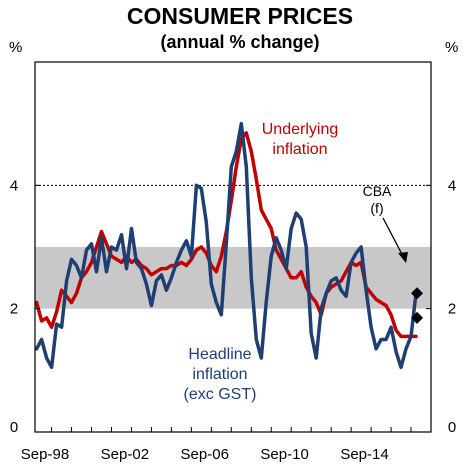 This screenshot has width=468, height=468. What do you see at coordinates (14, 427) in the screenshot?
I see `y-tick-label-left: 0` at bounding box center [14, 427].